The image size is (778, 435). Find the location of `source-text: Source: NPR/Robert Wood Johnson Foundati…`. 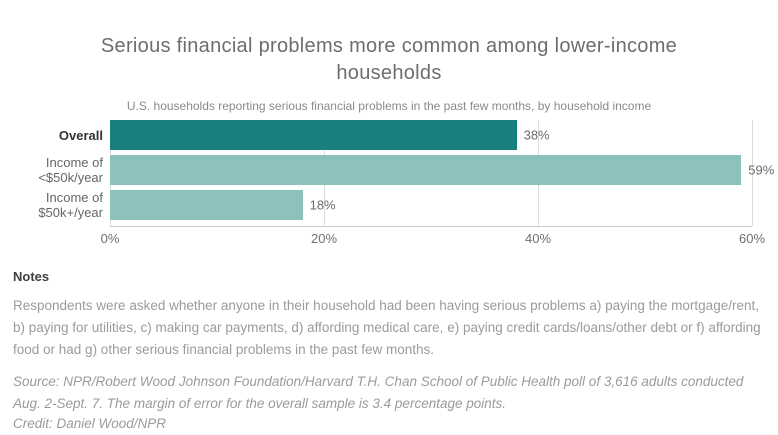

source-text: Source: NPR/Robert Wood Johnson Foundati… is located at coordinates (378, 392).